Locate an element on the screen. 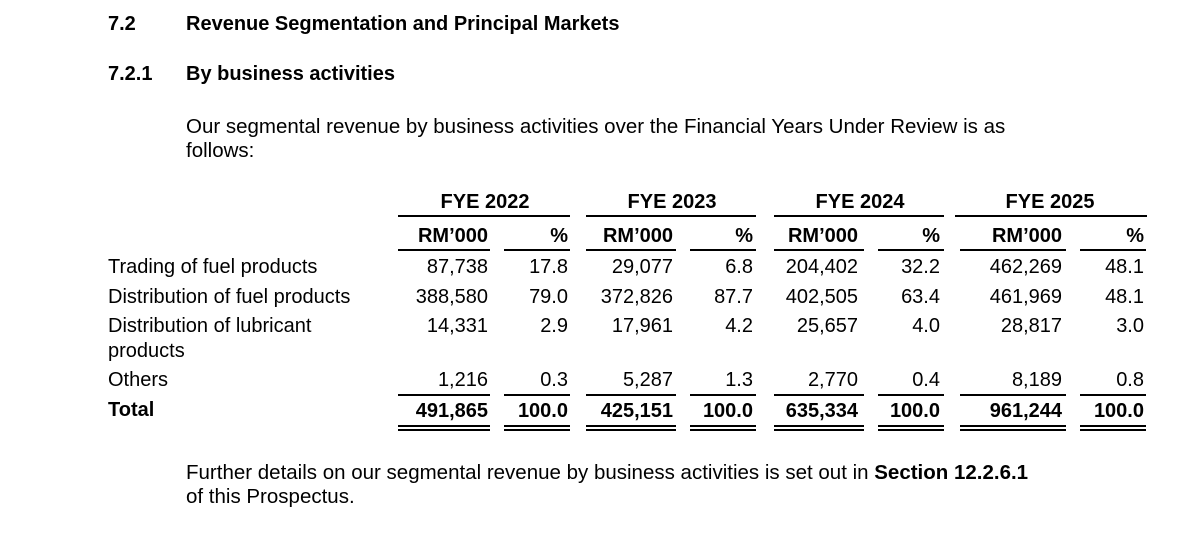 This screenshot has width=1200, height=535. table-cell: 87,738 is located at coordinates (457, 267).